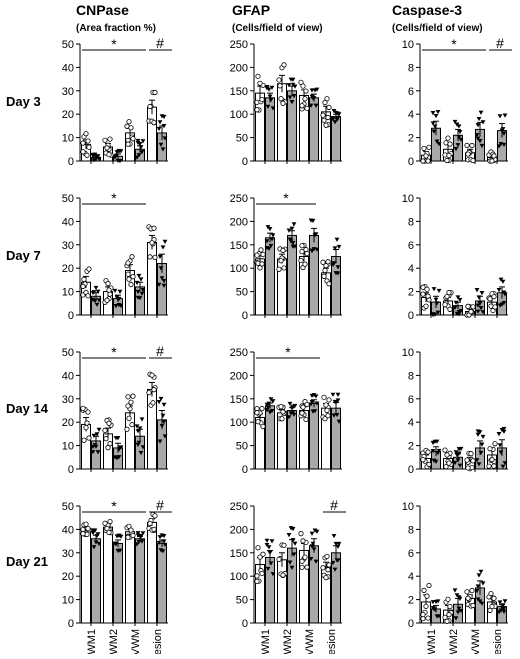 The image size is (520, 659). Describe the element at coordinates (239, 400) in the screenshot. I see `y-tick-label: 150` at that location.